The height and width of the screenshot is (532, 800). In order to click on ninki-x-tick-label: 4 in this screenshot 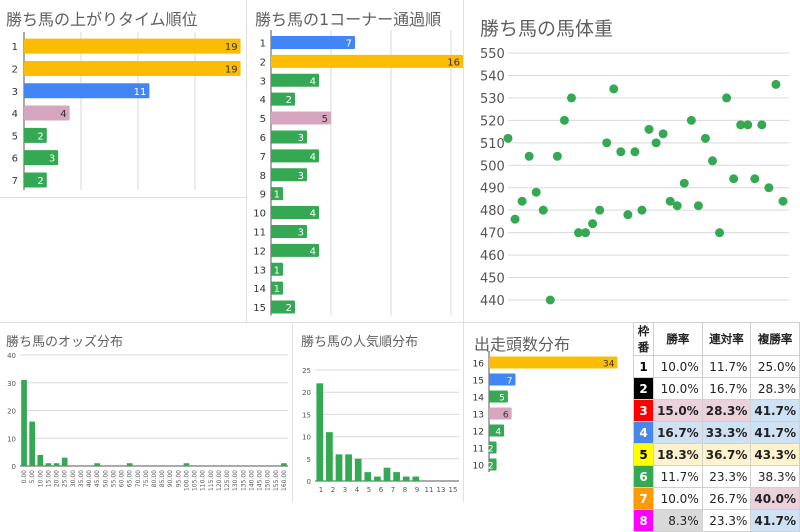, I will do `click(357, 490)`.